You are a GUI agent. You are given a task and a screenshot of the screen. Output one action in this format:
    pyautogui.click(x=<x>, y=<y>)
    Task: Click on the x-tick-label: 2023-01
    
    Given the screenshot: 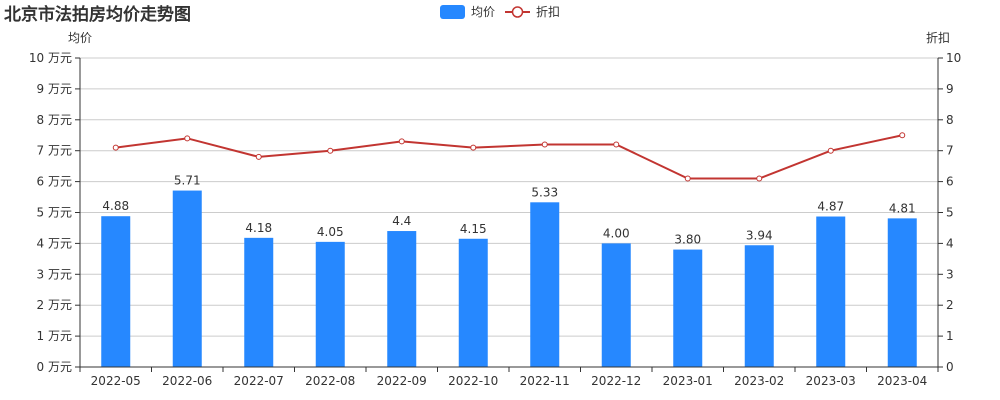 What is the action you would take?
    pyautogui.click(x=688, y=381)
    